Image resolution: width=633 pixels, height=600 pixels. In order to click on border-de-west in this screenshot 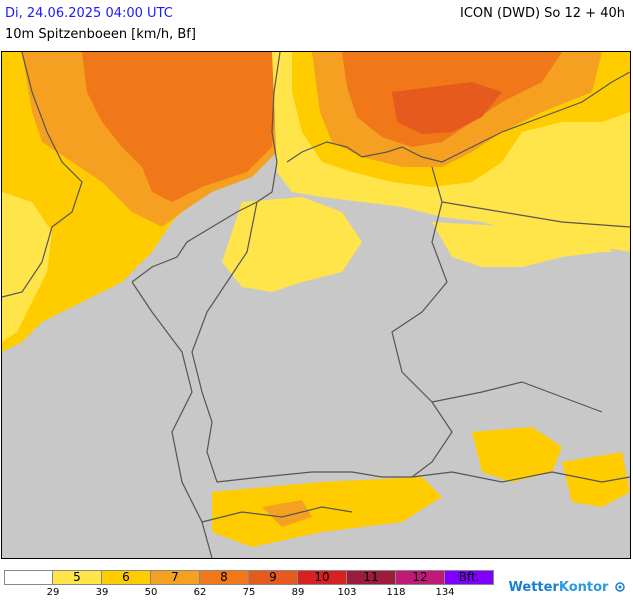, I will do `click(224, 342)`.